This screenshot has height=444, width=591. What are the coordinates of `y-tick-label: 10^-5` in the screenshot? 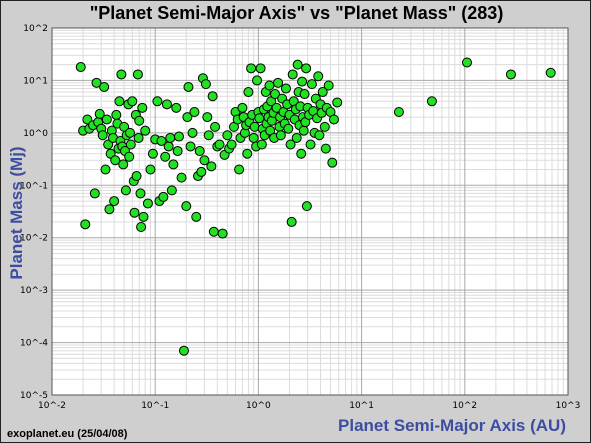 It's located at (34, 396).